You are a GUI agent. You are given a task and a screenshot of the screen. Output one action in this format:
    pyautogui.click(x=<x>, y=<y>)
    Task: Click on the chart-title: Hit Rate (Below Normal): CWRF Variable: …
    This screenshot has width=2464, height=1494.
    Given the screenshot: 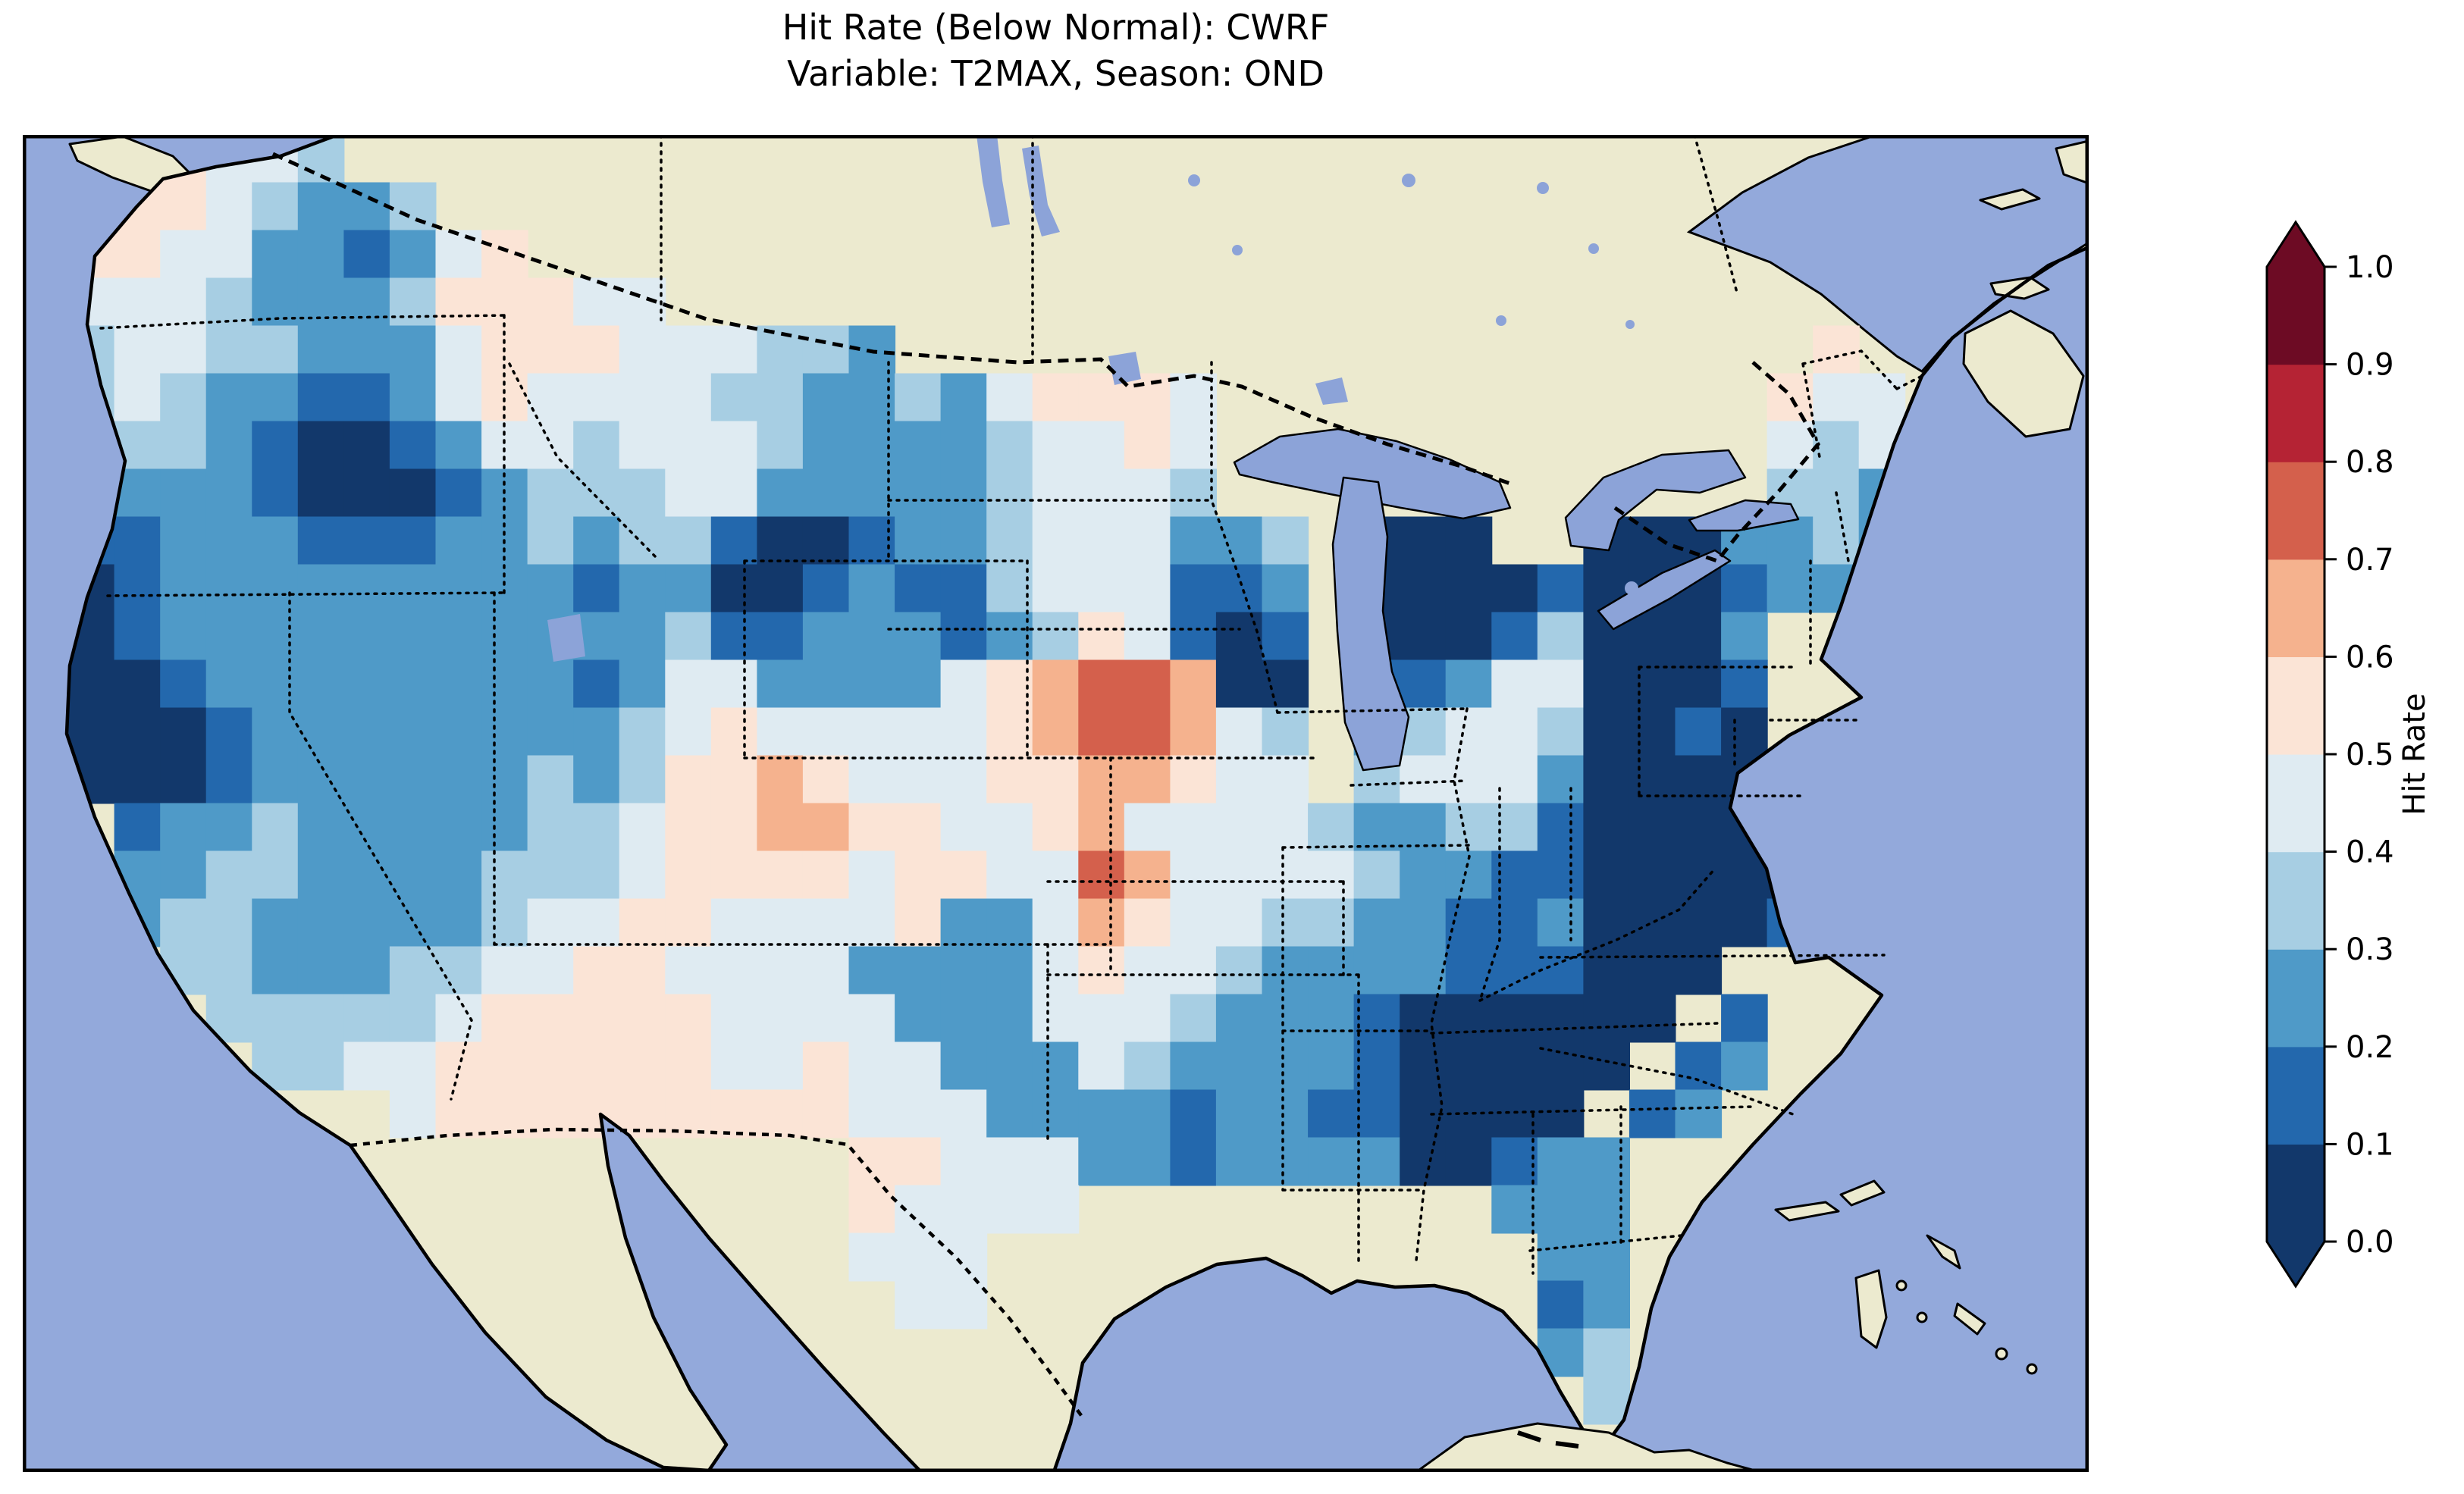 What is the action you would take?
    pyautogui.click(x=1056, y=50)
    